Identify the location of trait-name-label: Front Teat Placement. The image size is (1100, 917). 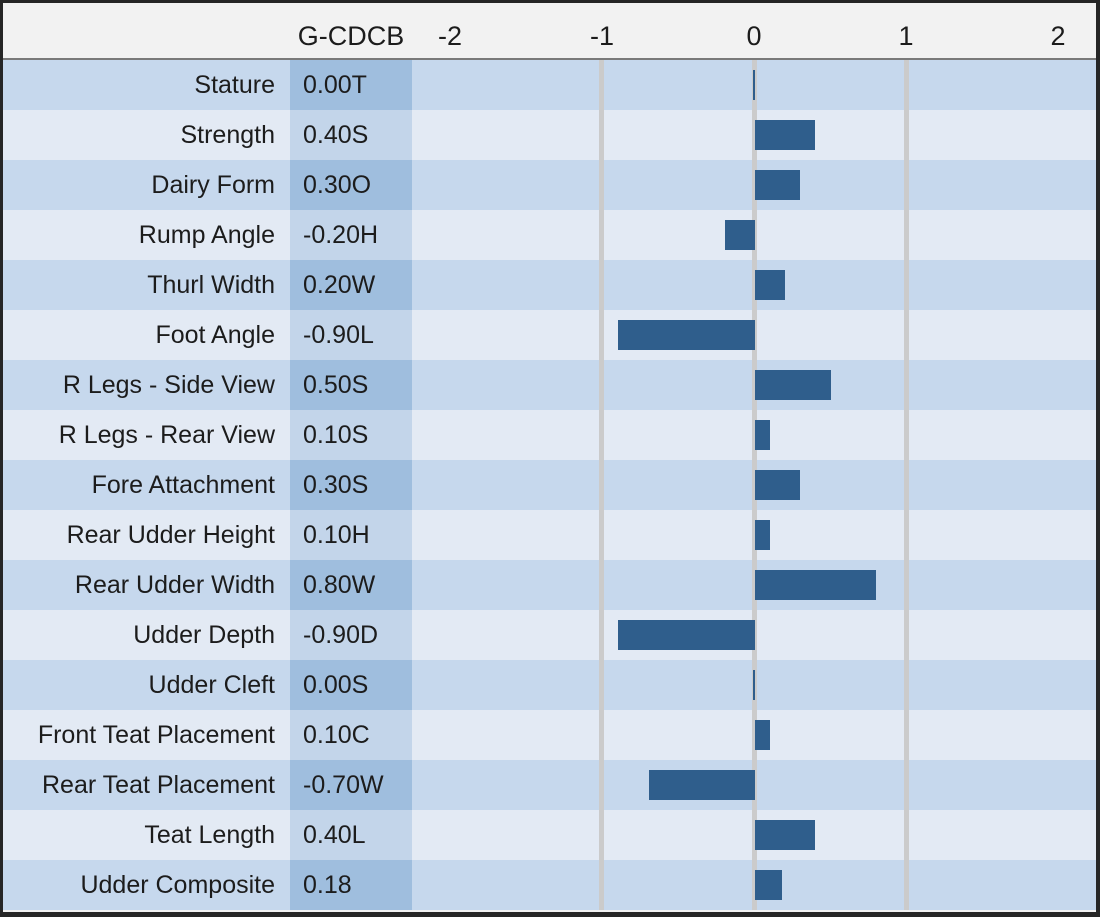
(156, 735).